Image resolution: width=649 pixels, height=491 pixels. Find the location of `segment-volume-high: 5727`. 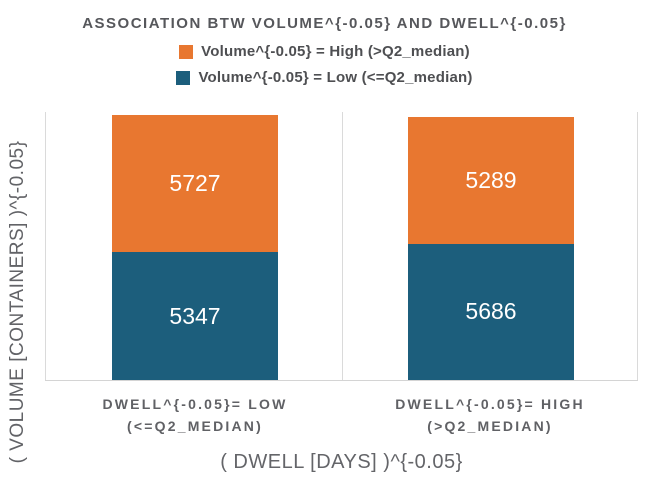

segment-volume-high: 5727 is located at coordinates (195, 183).